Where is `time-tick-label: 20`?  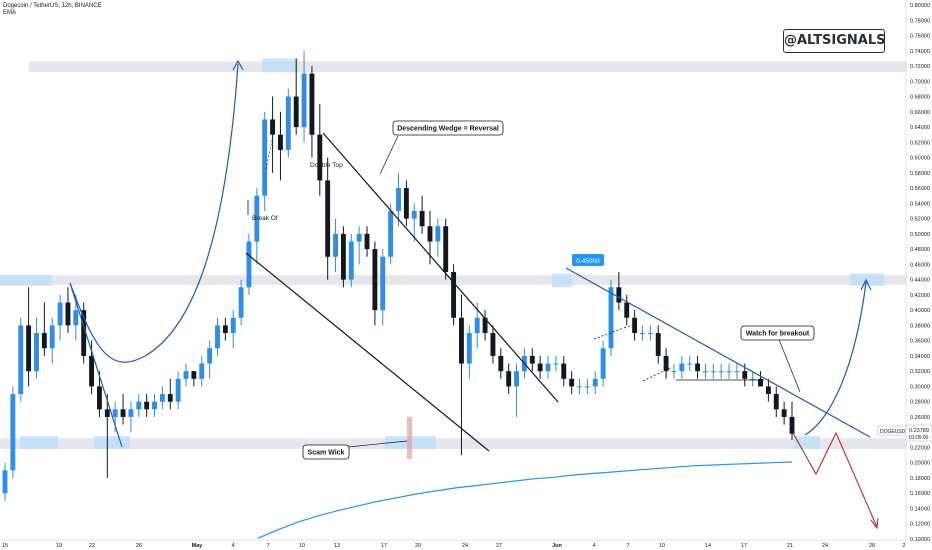
time-tick-label: 20 is located at coordinates (418, 546).